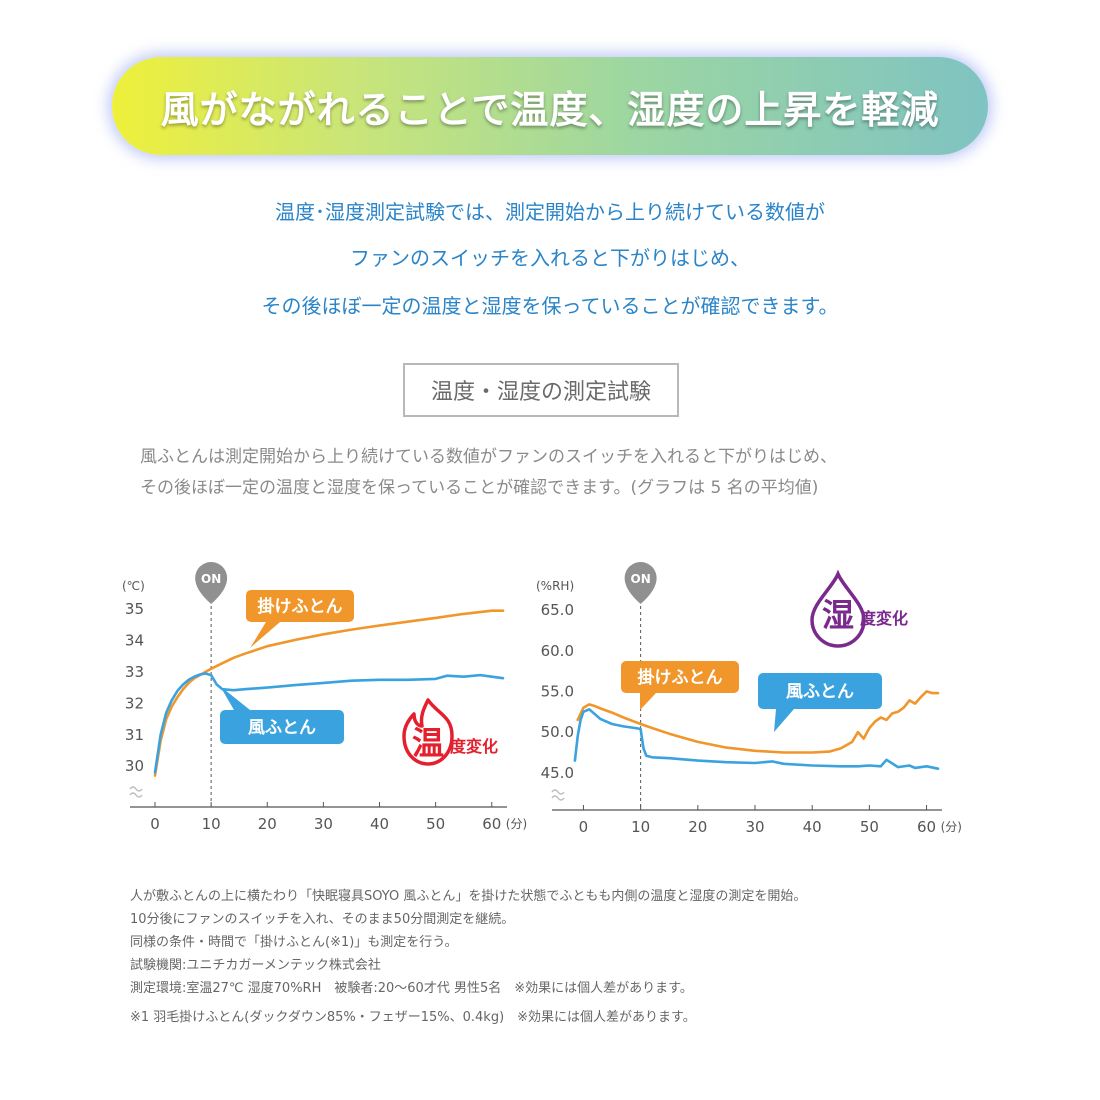  What do you see at coordinates (322, 919) in the screenshot?
I see `footnote-line-2: 10分後にファンのスイッチを入れ、そのまま50分間測定を継続。` at bounding box center [322, 919].